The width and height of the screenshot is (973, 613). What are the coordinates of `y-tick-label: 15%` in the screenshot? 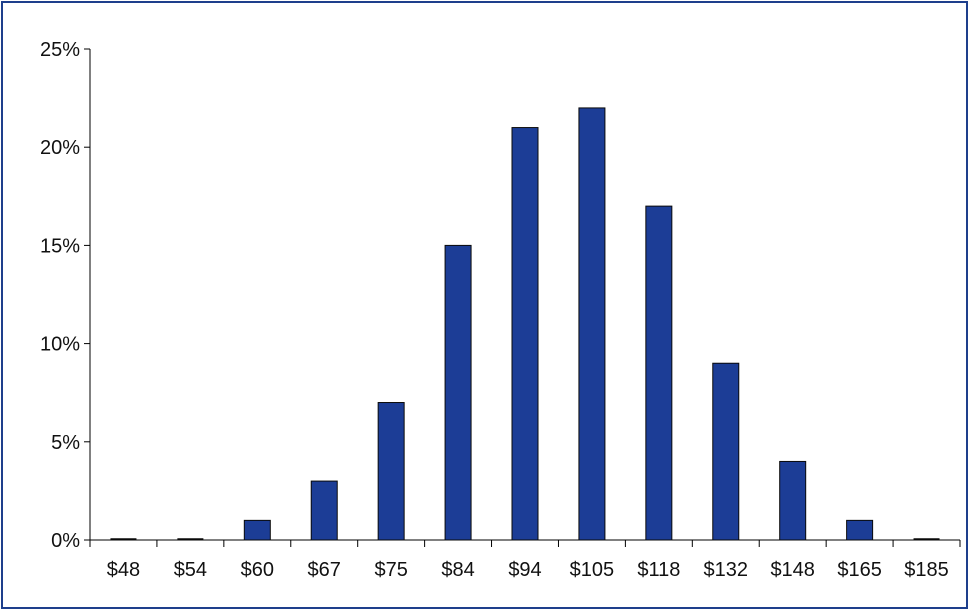 It's located at (60, 246).